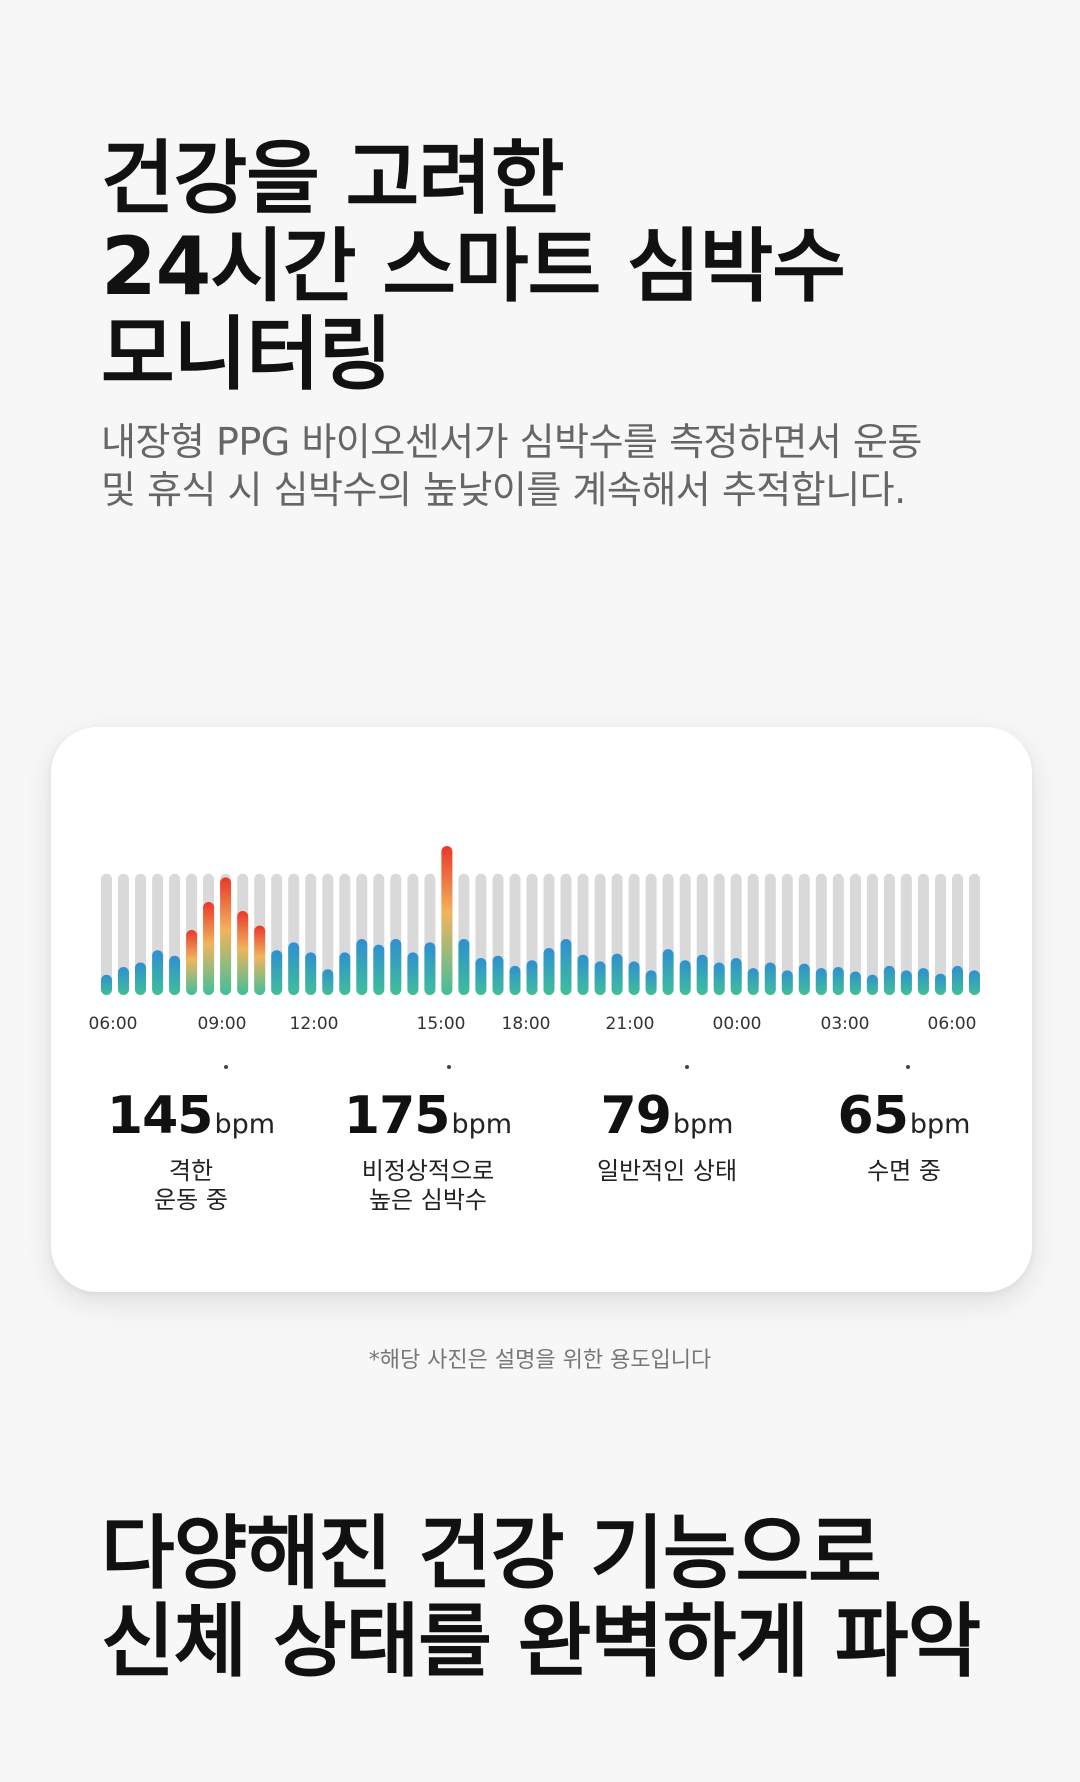  What do you see at coordinates (904, 1171) in the screenshot?
I see `stat-desc-line: 수면 중` at bounding box center [904, 1171].